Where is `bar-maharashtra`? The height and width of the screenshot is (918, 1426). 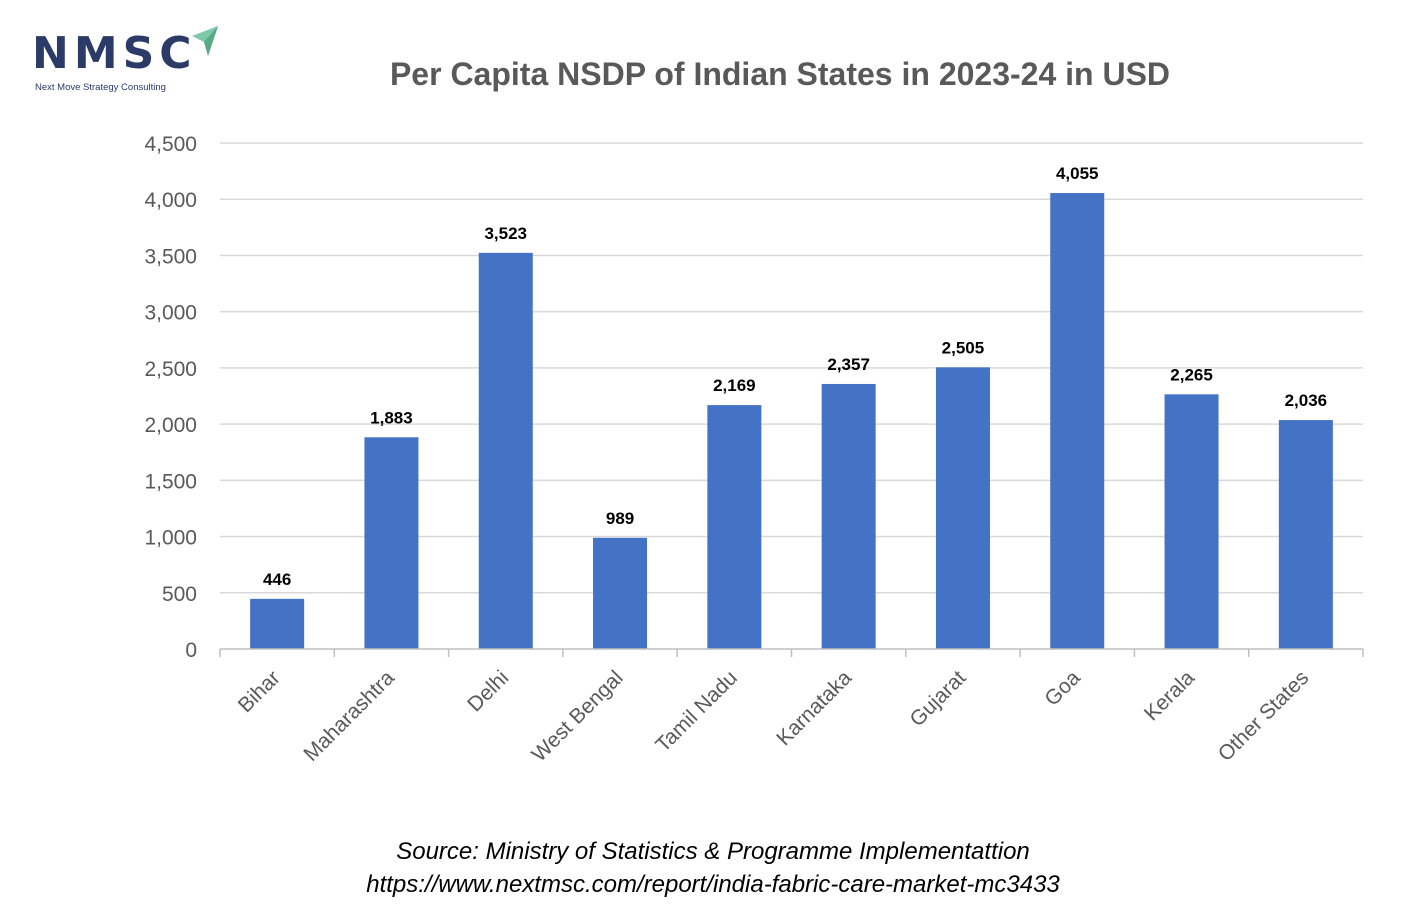
bar-maharashtra is located at coordinates (391, 543).